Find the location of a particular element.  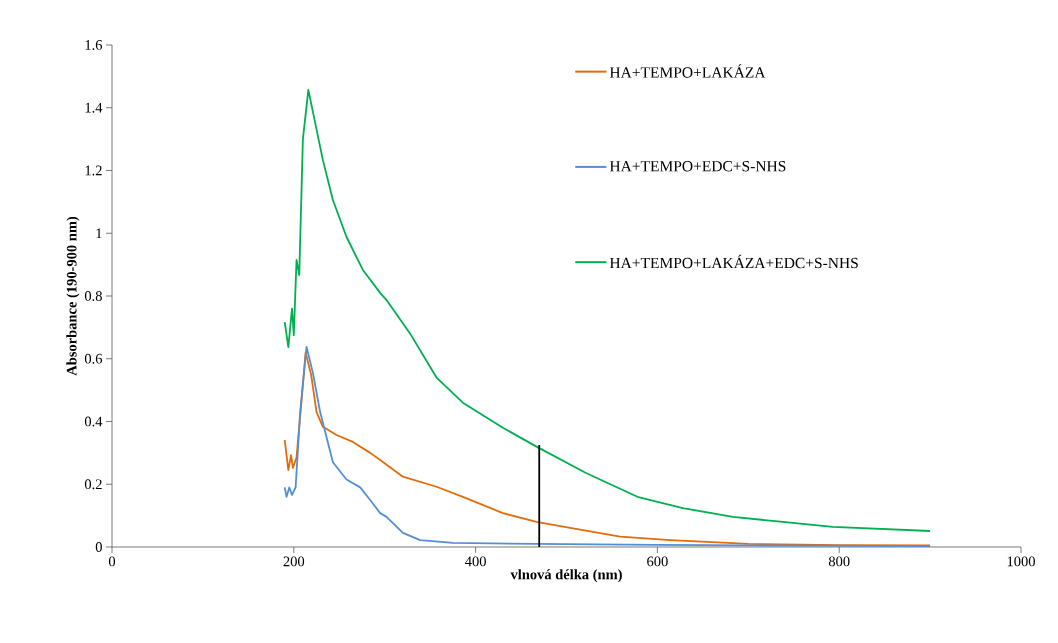

y-axis-title: Absorbance (190-900 nm) is located at coordinates (73, 296).